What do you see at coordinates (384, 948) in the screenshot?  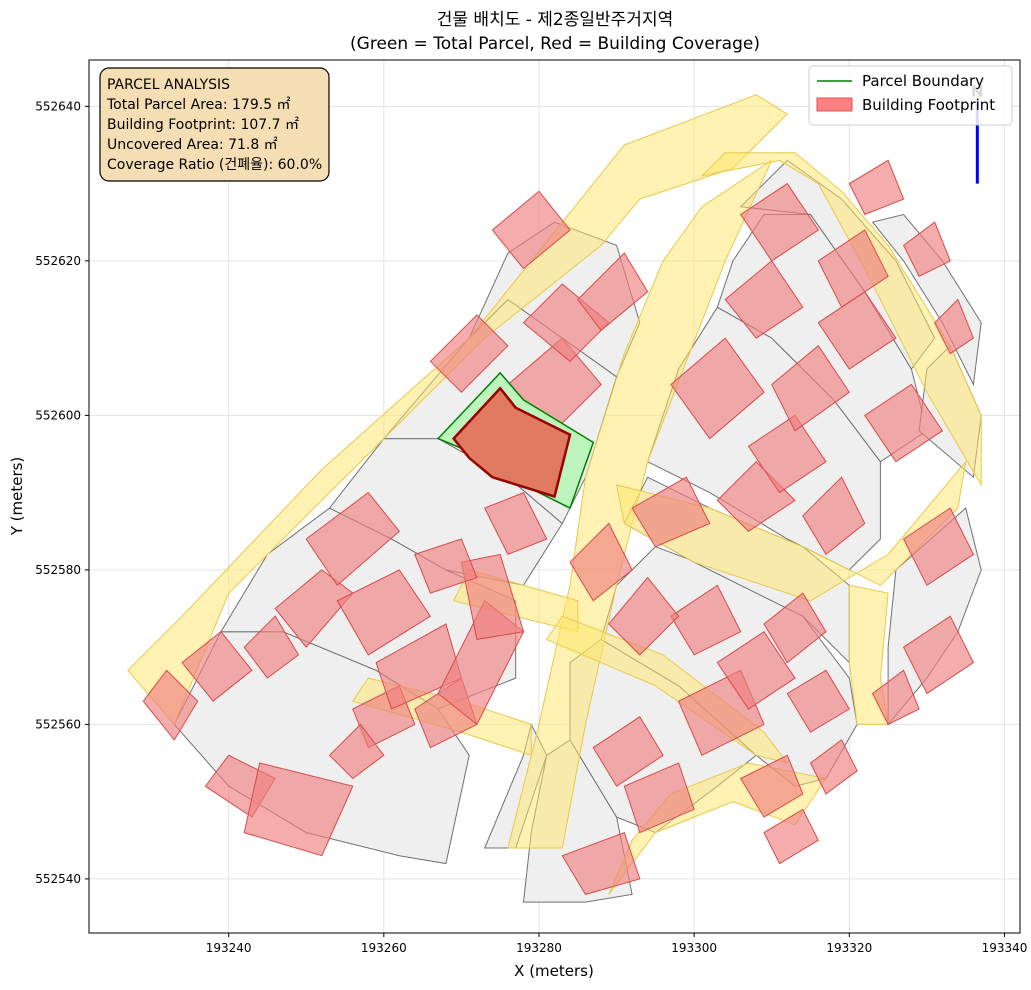 I see `x-tick-label: 193260` at bounding box center [384, 948].